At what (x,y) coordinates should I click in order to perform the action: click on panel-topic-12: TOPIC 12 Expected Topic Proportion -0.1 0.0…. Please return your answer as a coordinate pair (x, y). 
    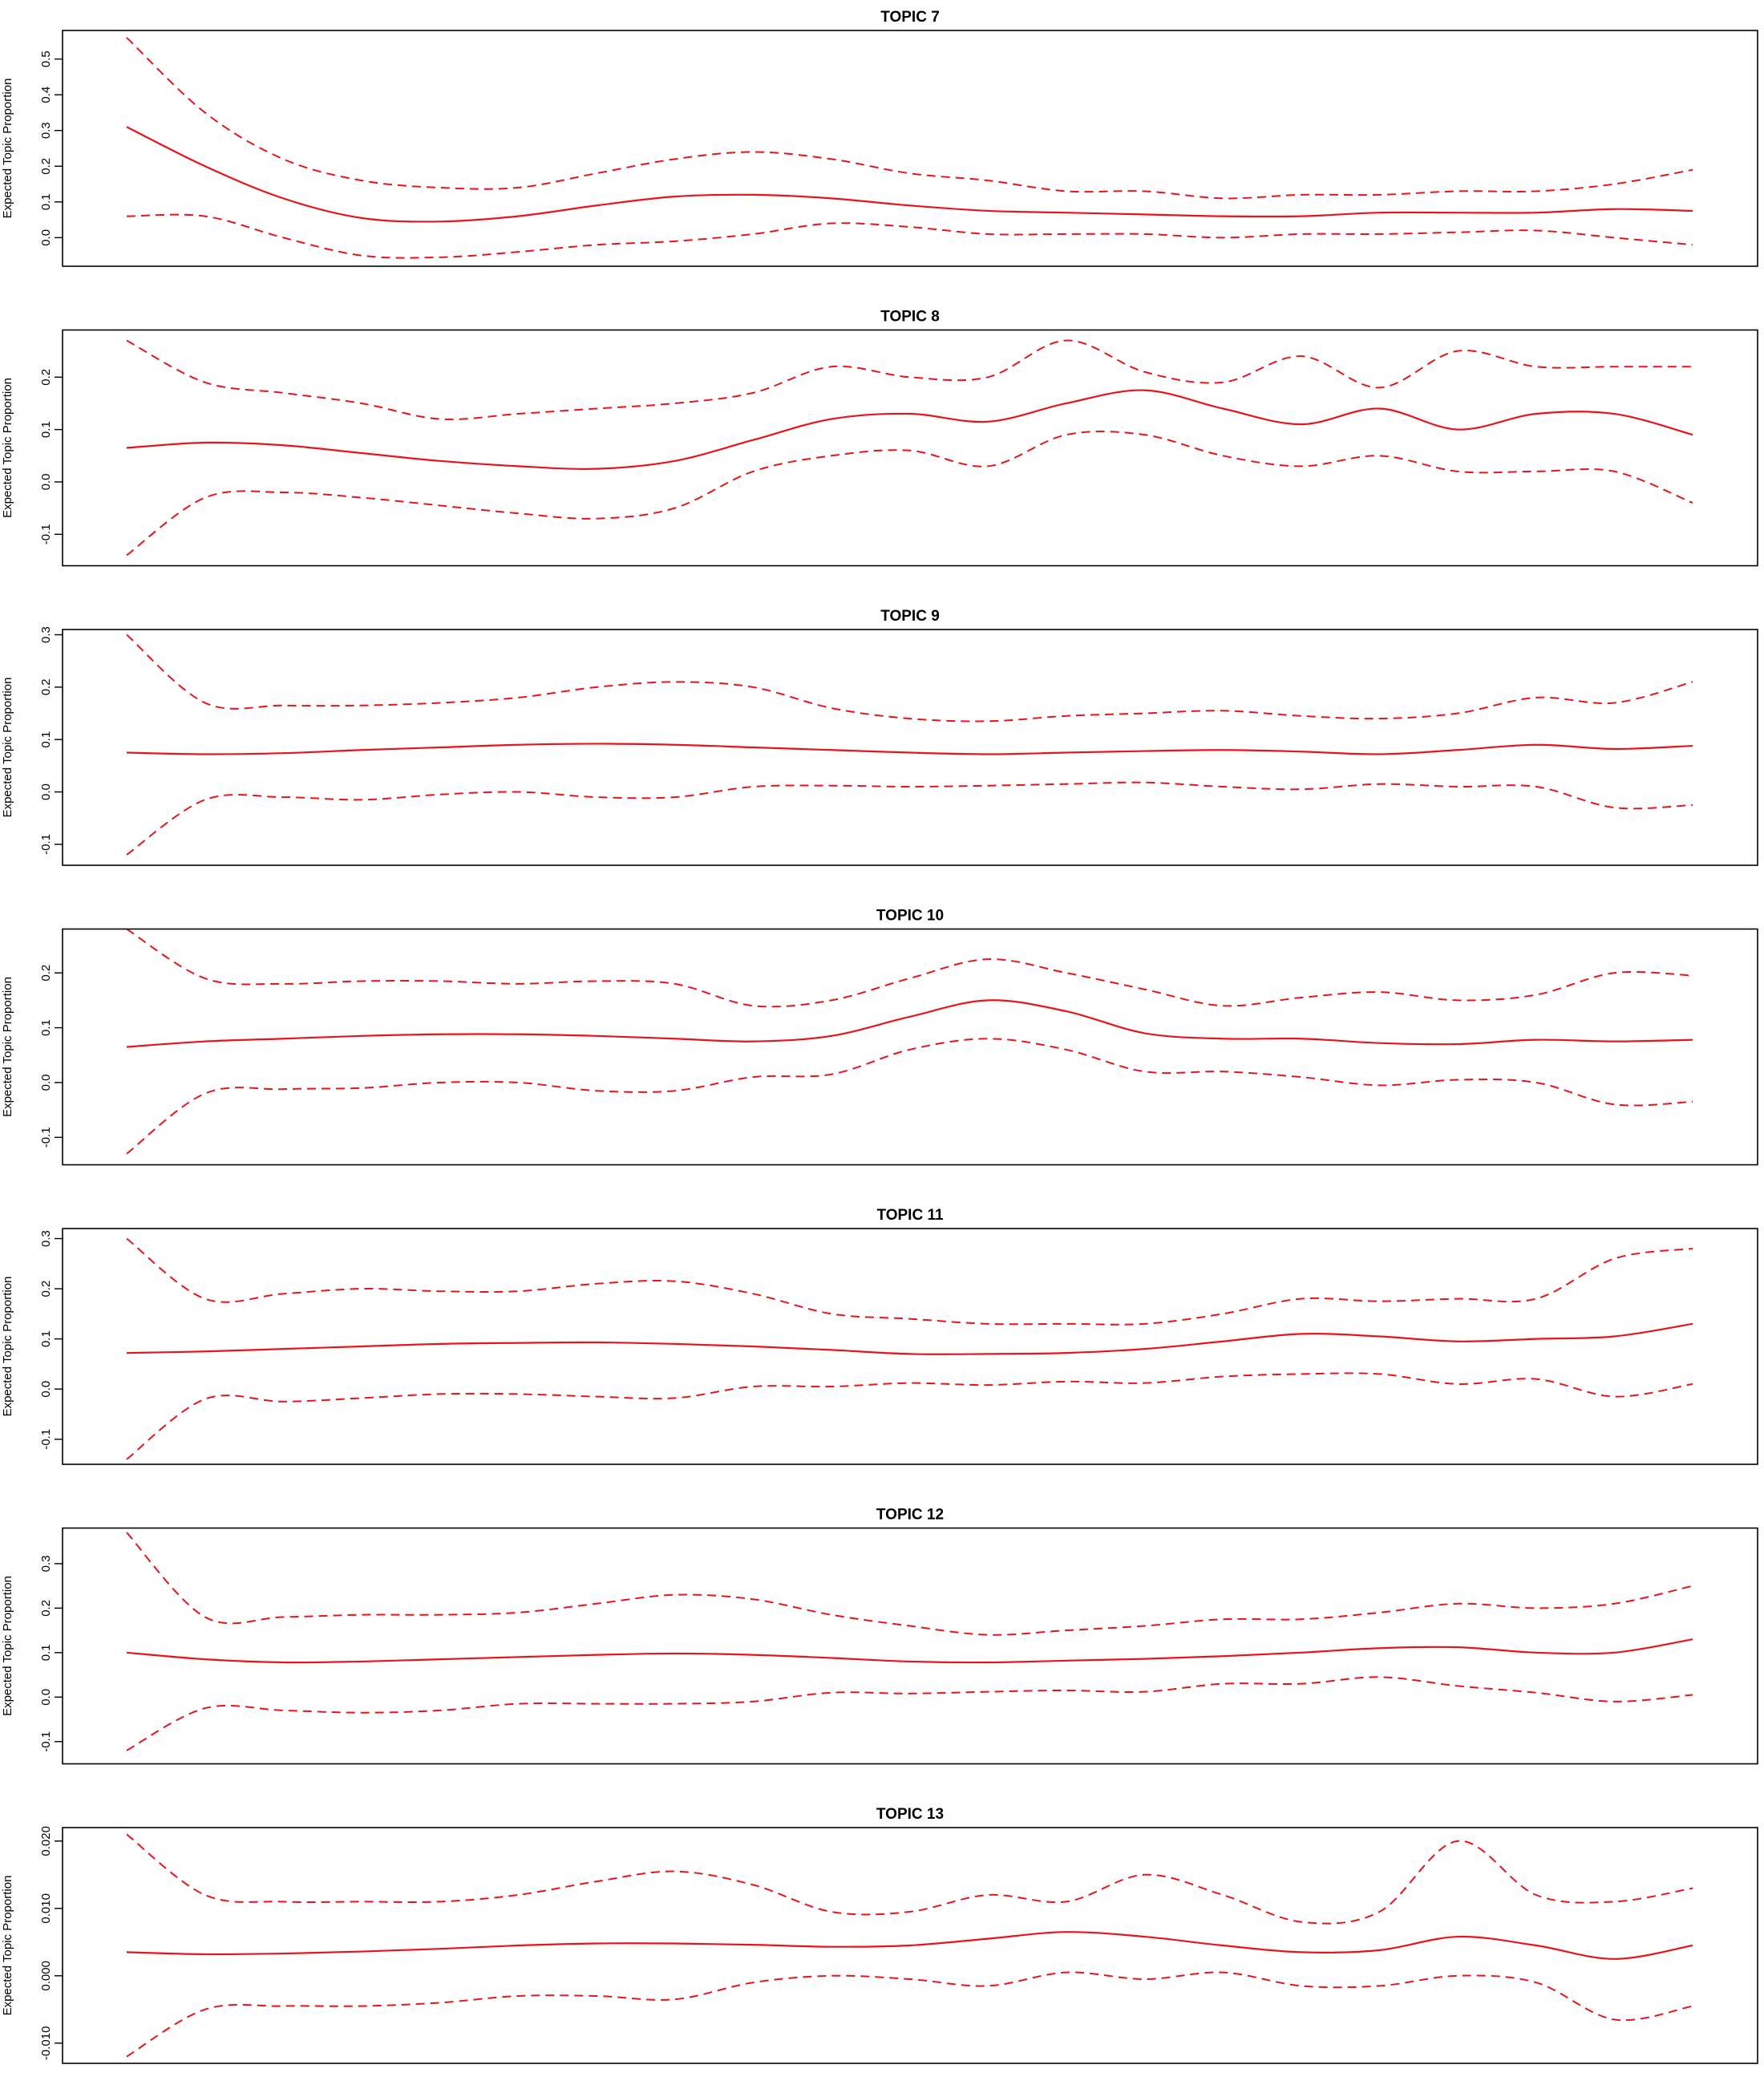
    Looking at the image, I should click on (879, 1636).